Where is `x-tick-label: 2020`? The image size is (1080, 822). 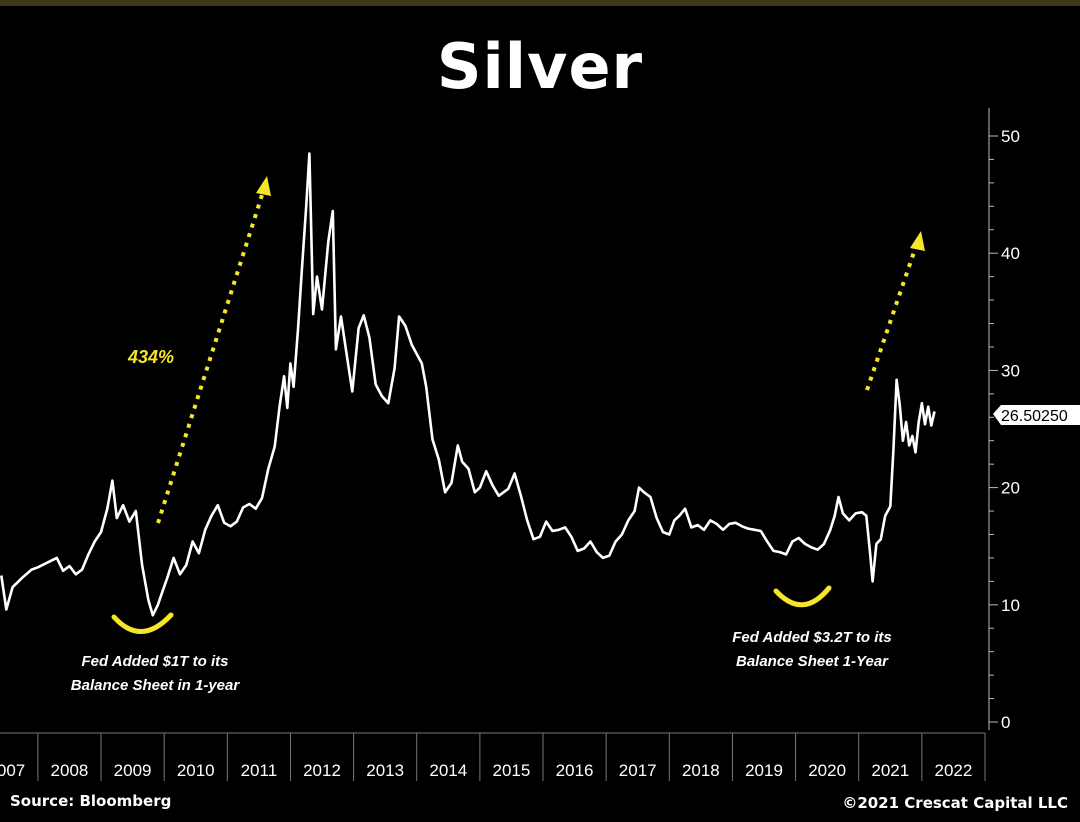
x-tick-label: 2020 is located at coordinates (827, 770).